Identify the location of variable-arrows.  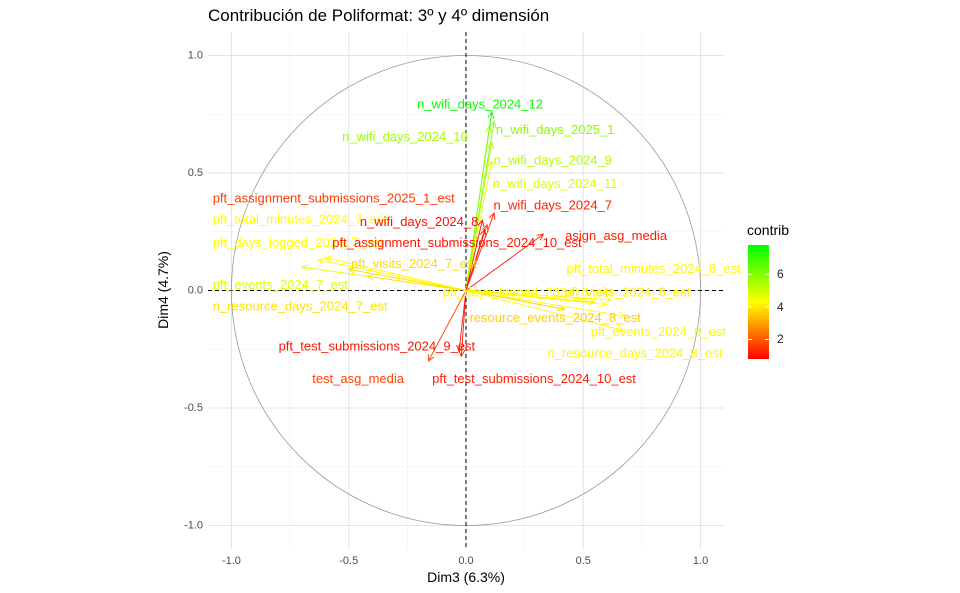
(463, 236).